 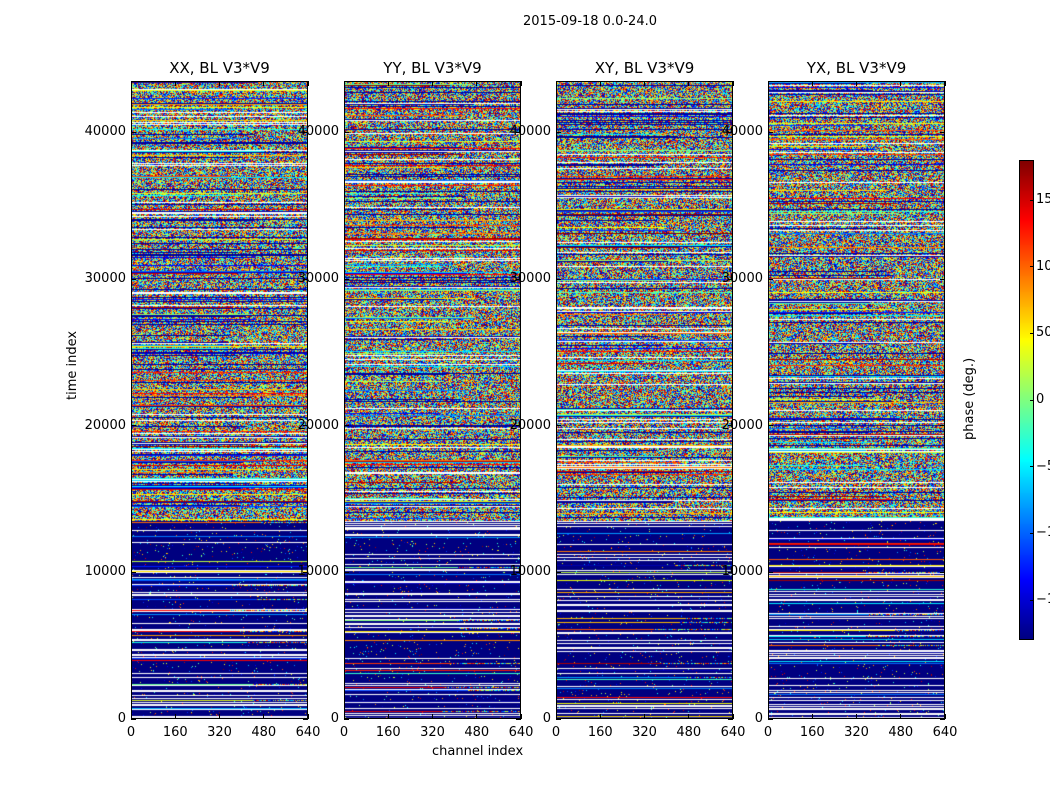 What do you see at coordinates (1043, 599) in the screenshot?
I see `colorbar-tick-label: −150` at bounding box center [1043, 599].